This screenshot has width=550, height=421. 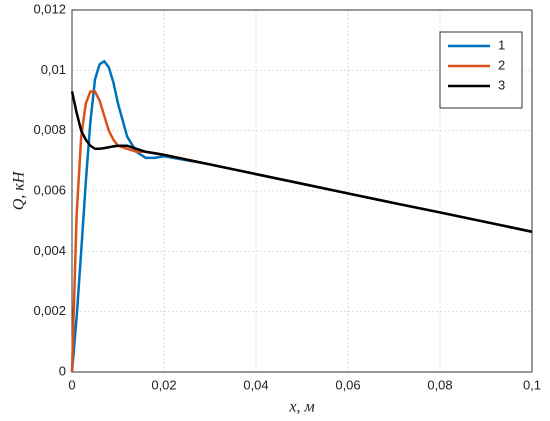 What do you see at coordinates (439, 384) in the screenshot?
I see `x-tick-label: 0,08` at bounding box center [439, 384].